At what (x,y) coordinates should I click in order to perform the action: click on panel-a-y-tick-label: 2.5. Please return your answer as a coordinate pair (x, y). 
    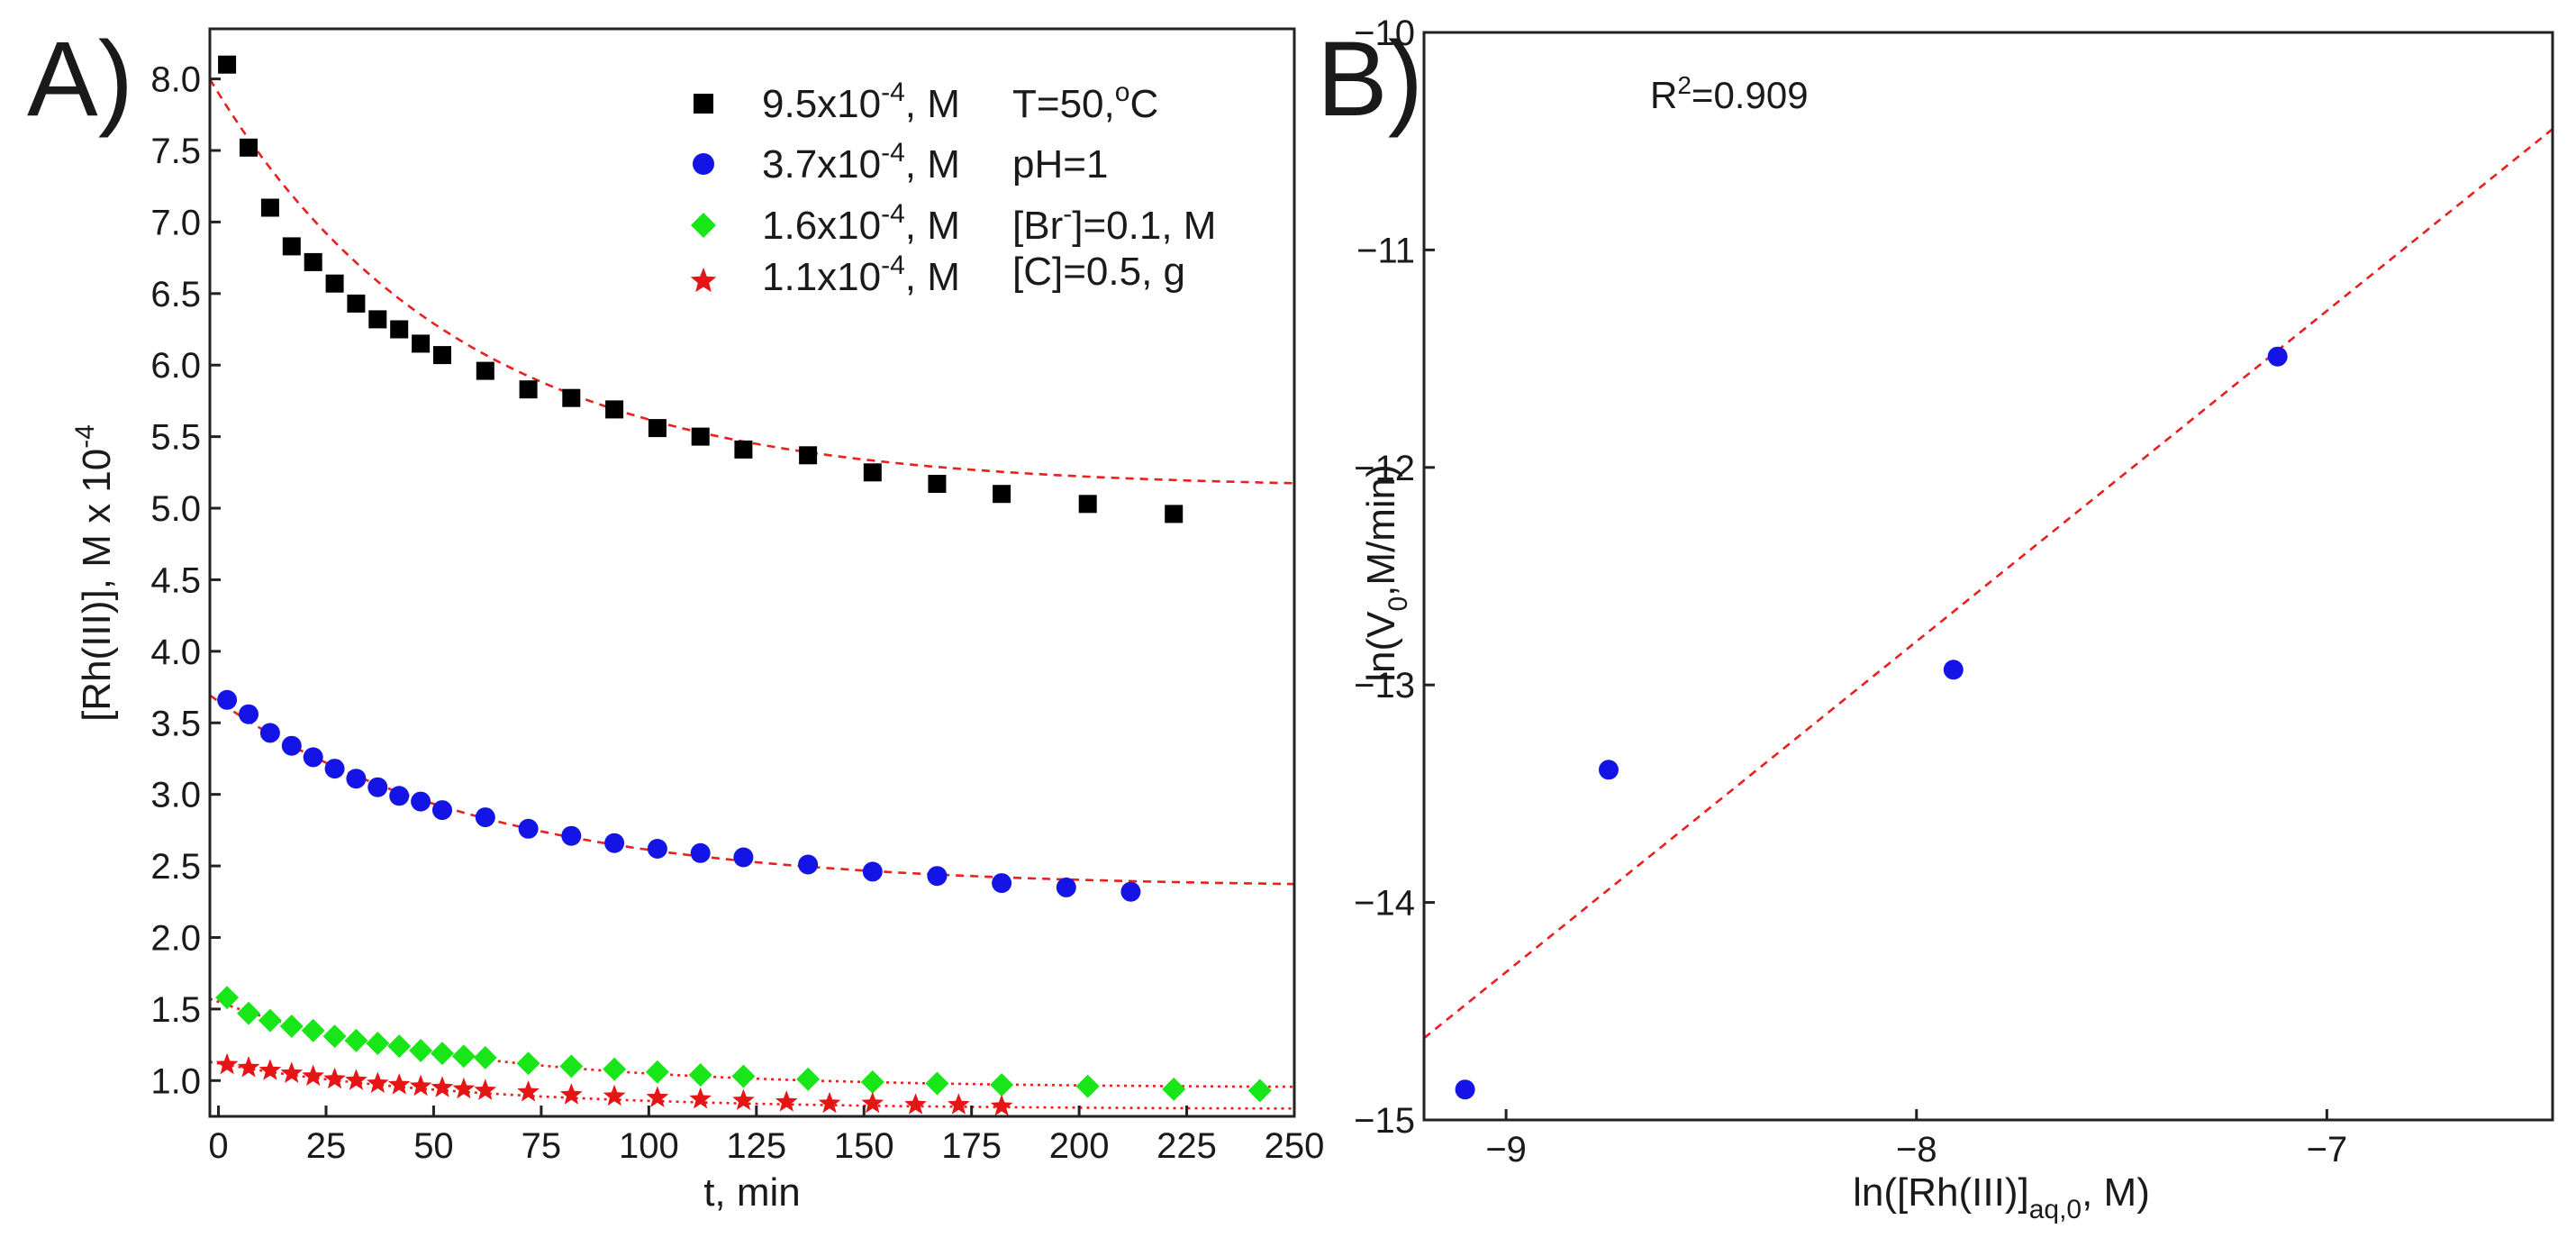
    Looking at the image, I should click on (175, 867).